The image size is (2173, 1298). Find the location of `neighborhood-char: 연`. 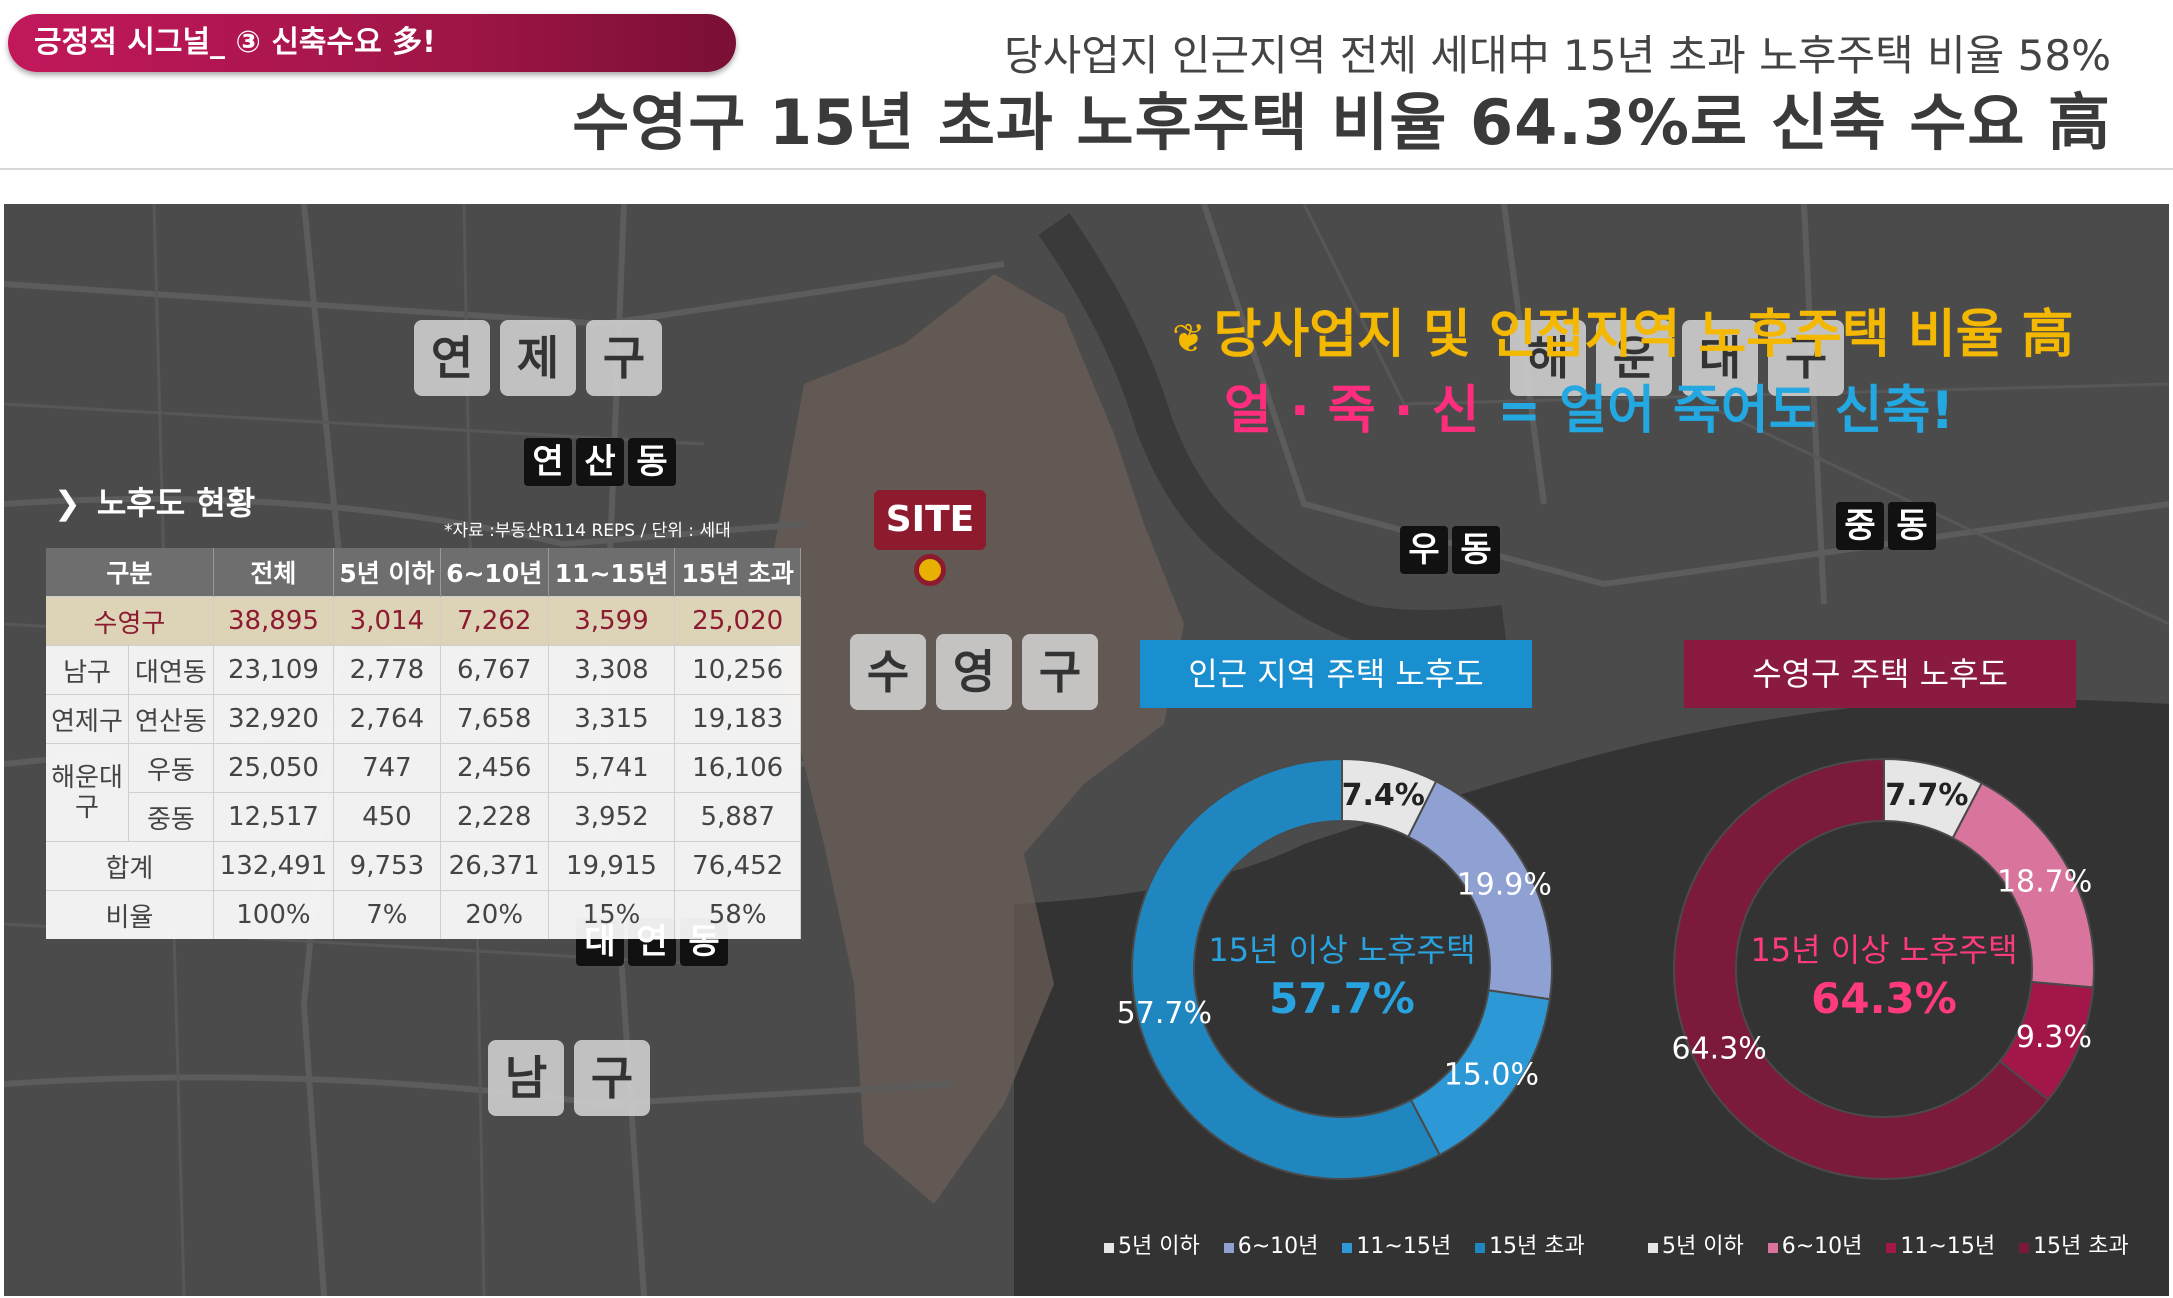

neighborhood-char: 연 is located at coordinates (548, 462).